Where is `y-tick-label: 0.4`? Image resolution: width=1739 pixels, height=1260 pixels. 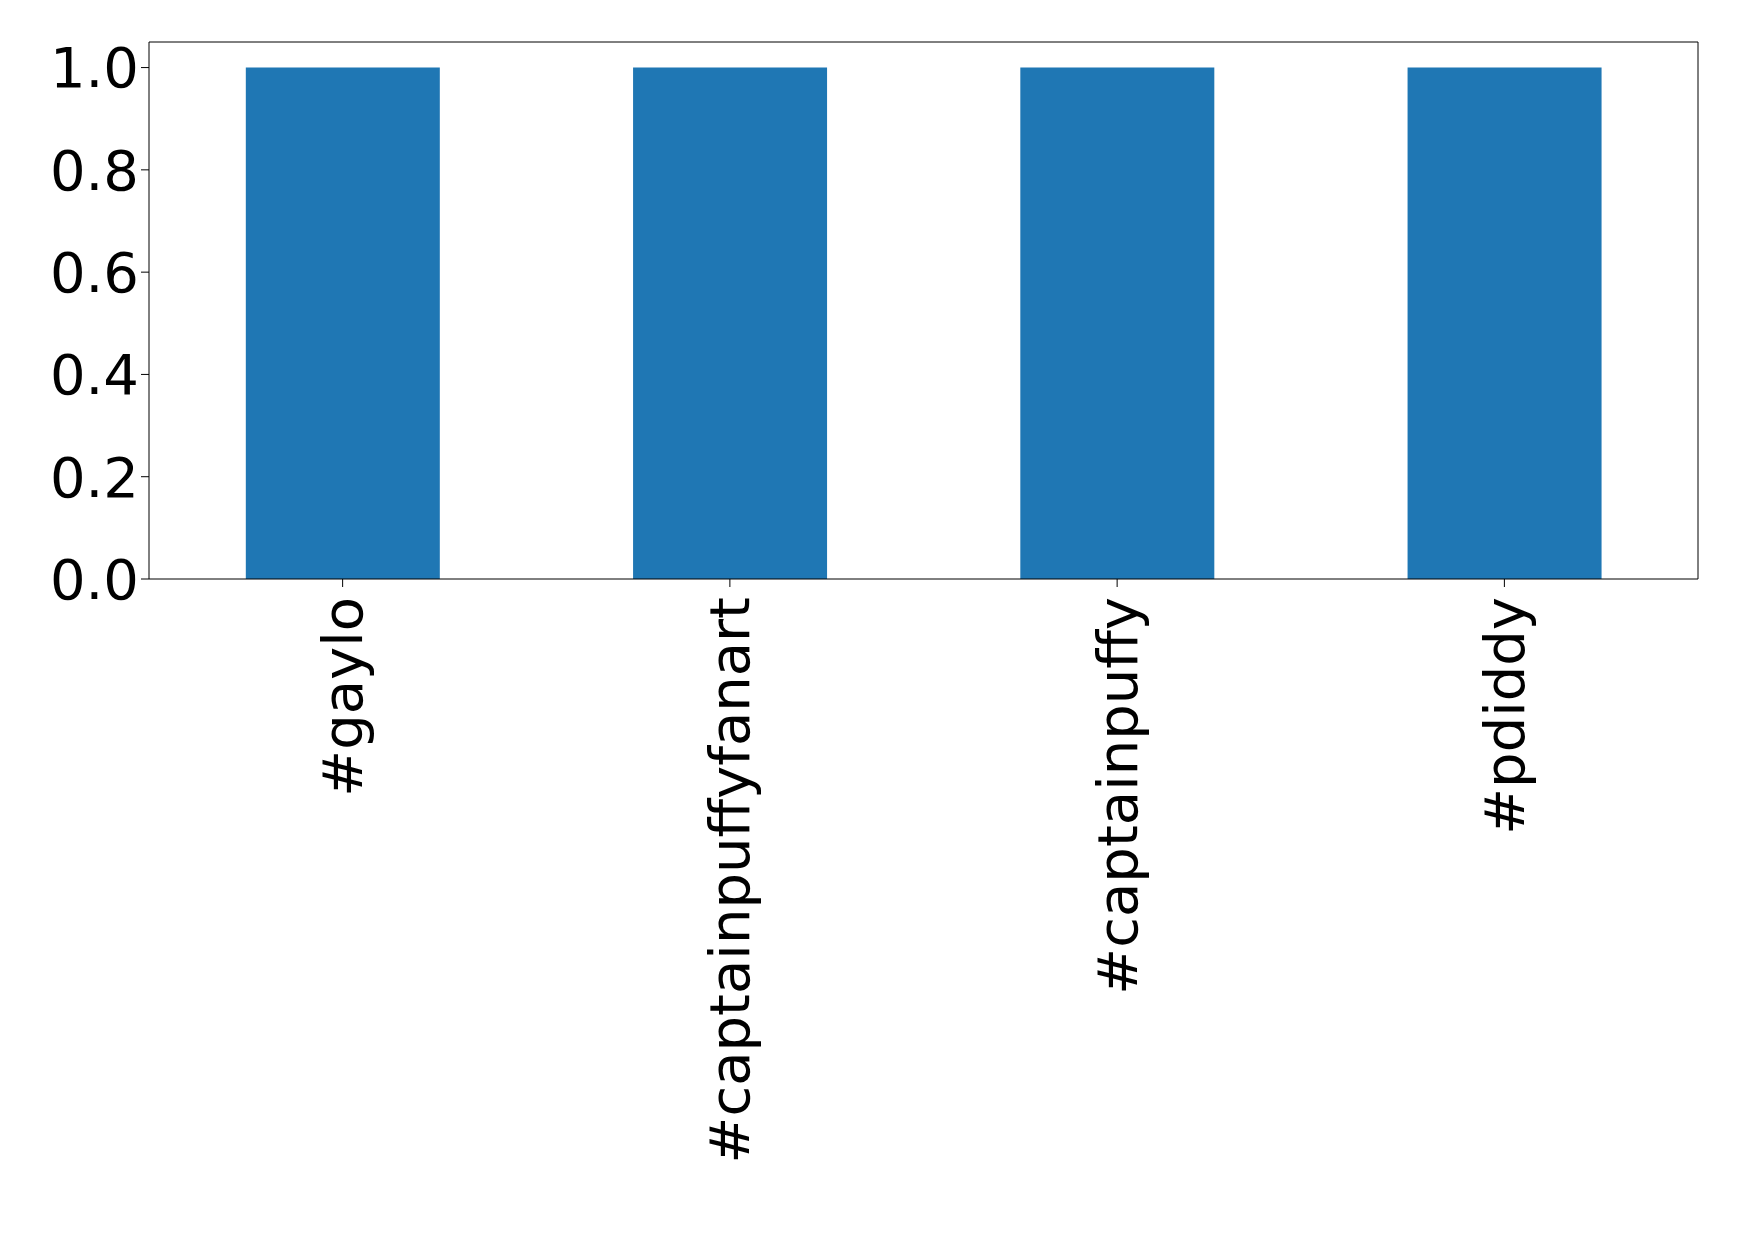
y-tick-label: 0.4 is located at coordinates (94, 375).